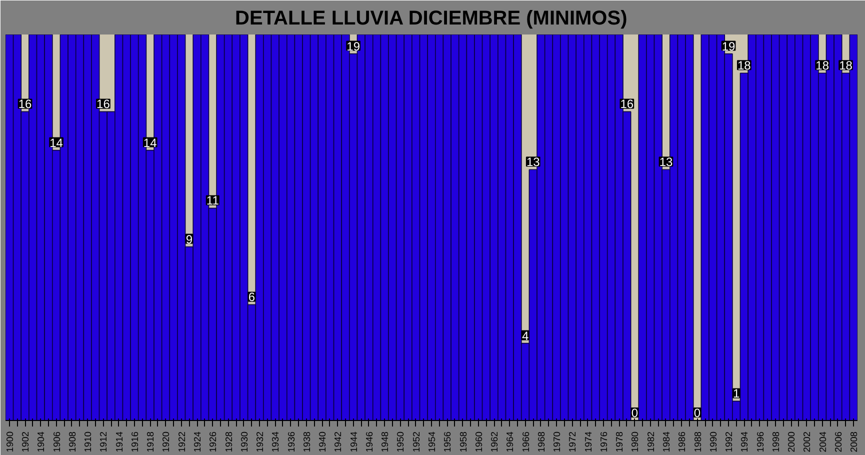  Describe the element at coordinates (666, 441) in the screenshot. I see `x-tick-label: 1984` at that location.